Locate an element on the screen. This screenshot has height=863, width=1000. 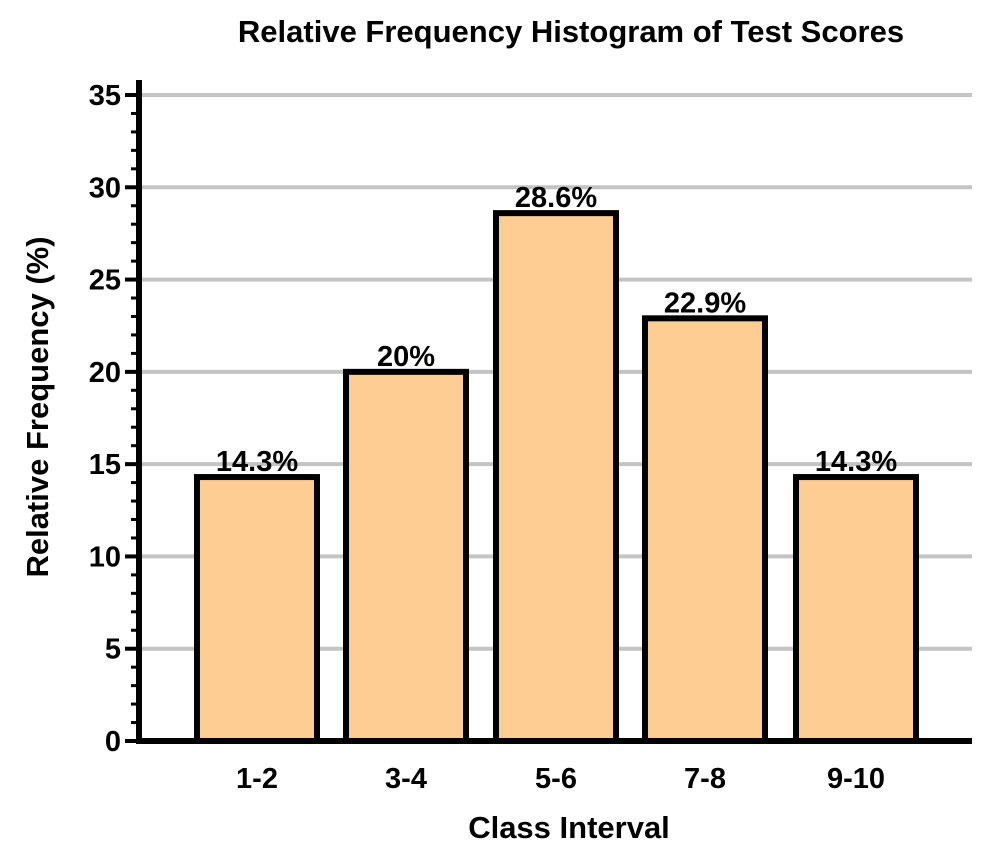
y-tick-label-30: 30 is located at coordinates (105, 188).